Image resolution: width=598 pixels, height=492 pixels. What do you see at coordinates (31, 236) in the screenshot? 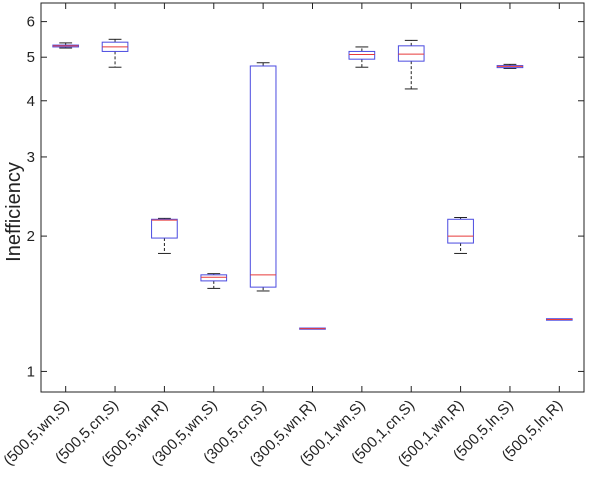
I see `y-tick-label: 2` at bounding box center [31, 236].